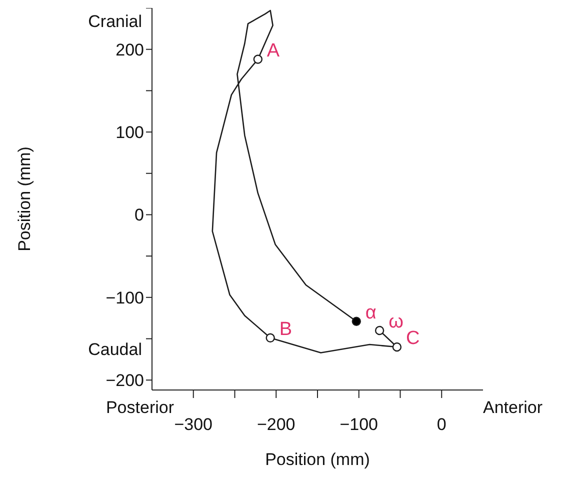 This screenshot has width=574, height=479. I want to click on text: Posterior, so click(140, 408).